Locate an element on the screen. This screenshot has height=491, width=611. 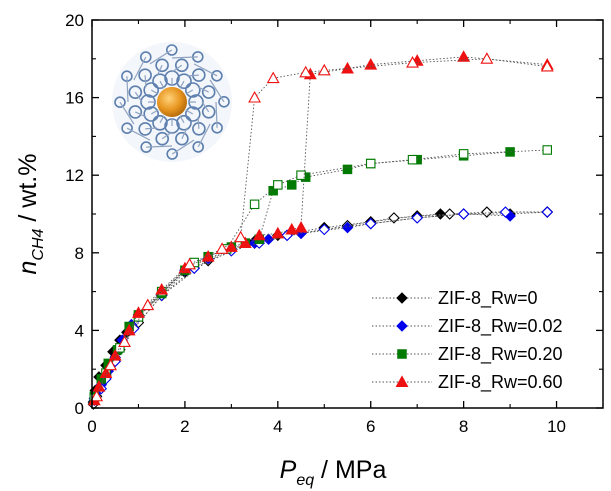
y-tick-label: 0 is located at coordinates (79, 408).